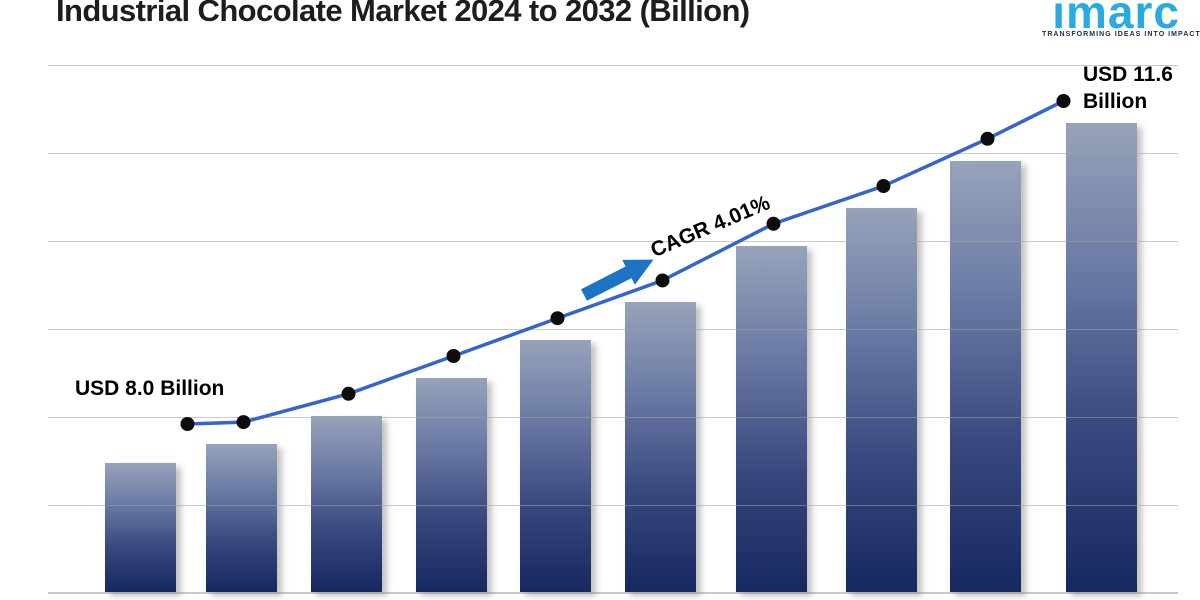 The image size is (1200, 600). I want to click on x-axis-line, so click(613, 593).